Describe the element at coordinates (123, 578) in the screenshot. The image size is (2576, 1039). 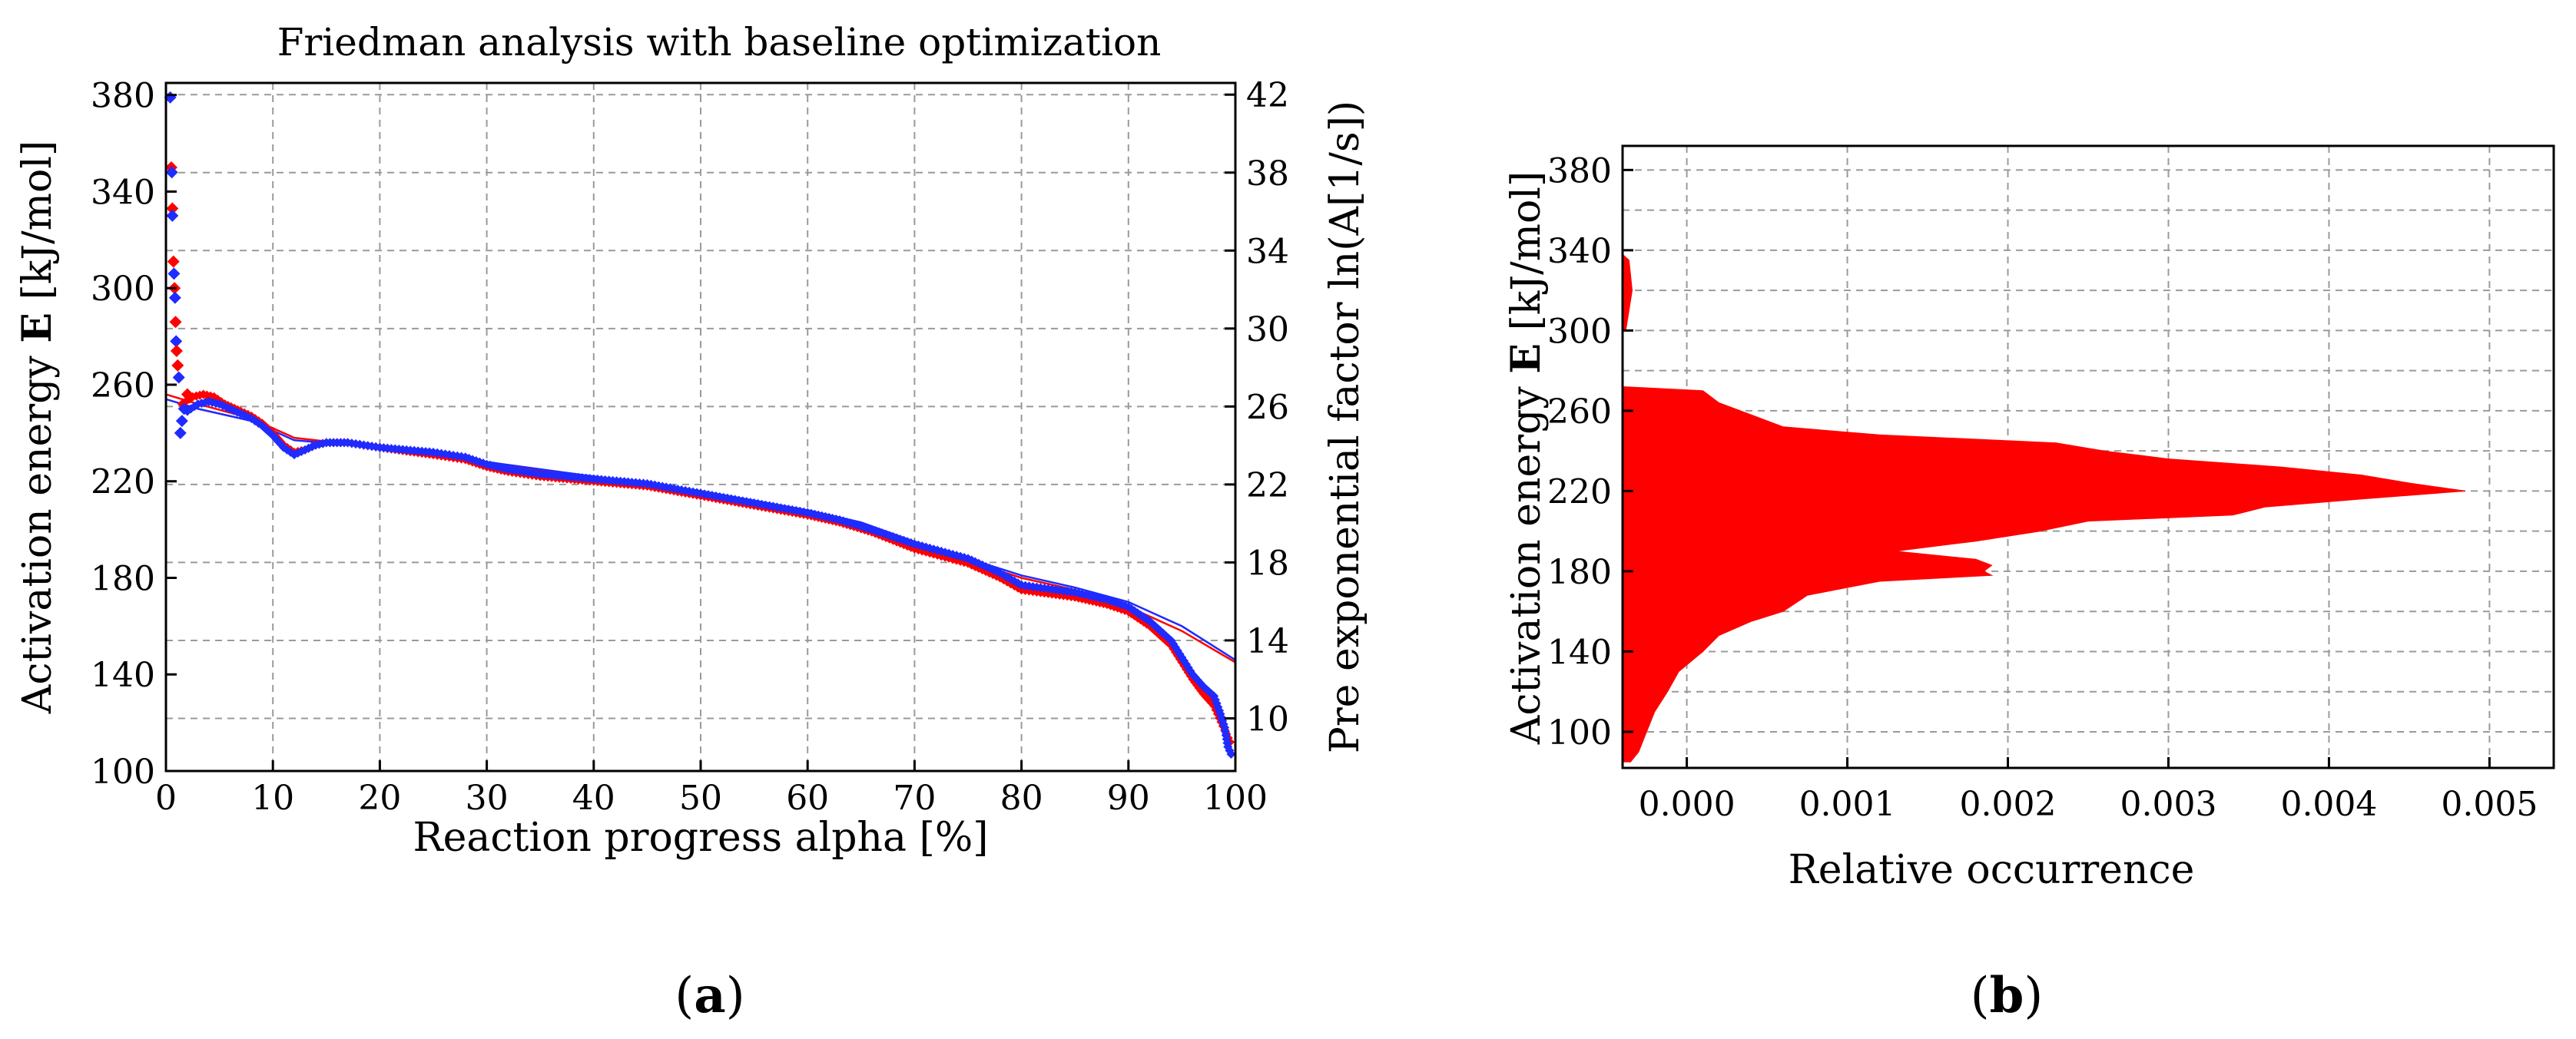
I see `chart-a-y-tick-label-2: 180` at that location.